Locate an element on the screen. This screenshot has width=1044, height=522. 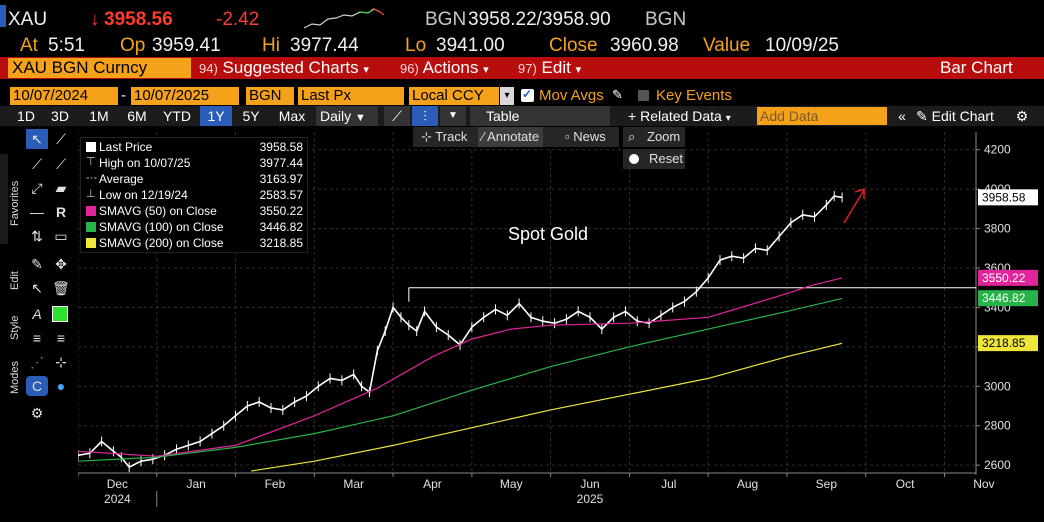
y-tick-label: 2800 is located at coordinates (997, 426).